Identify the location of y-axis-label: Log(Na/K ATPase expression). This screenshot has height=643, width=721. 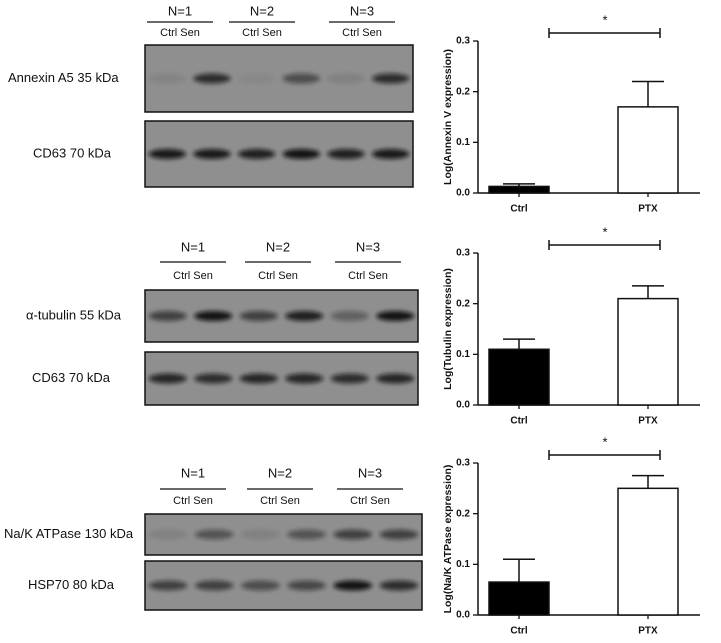
(448, 539).